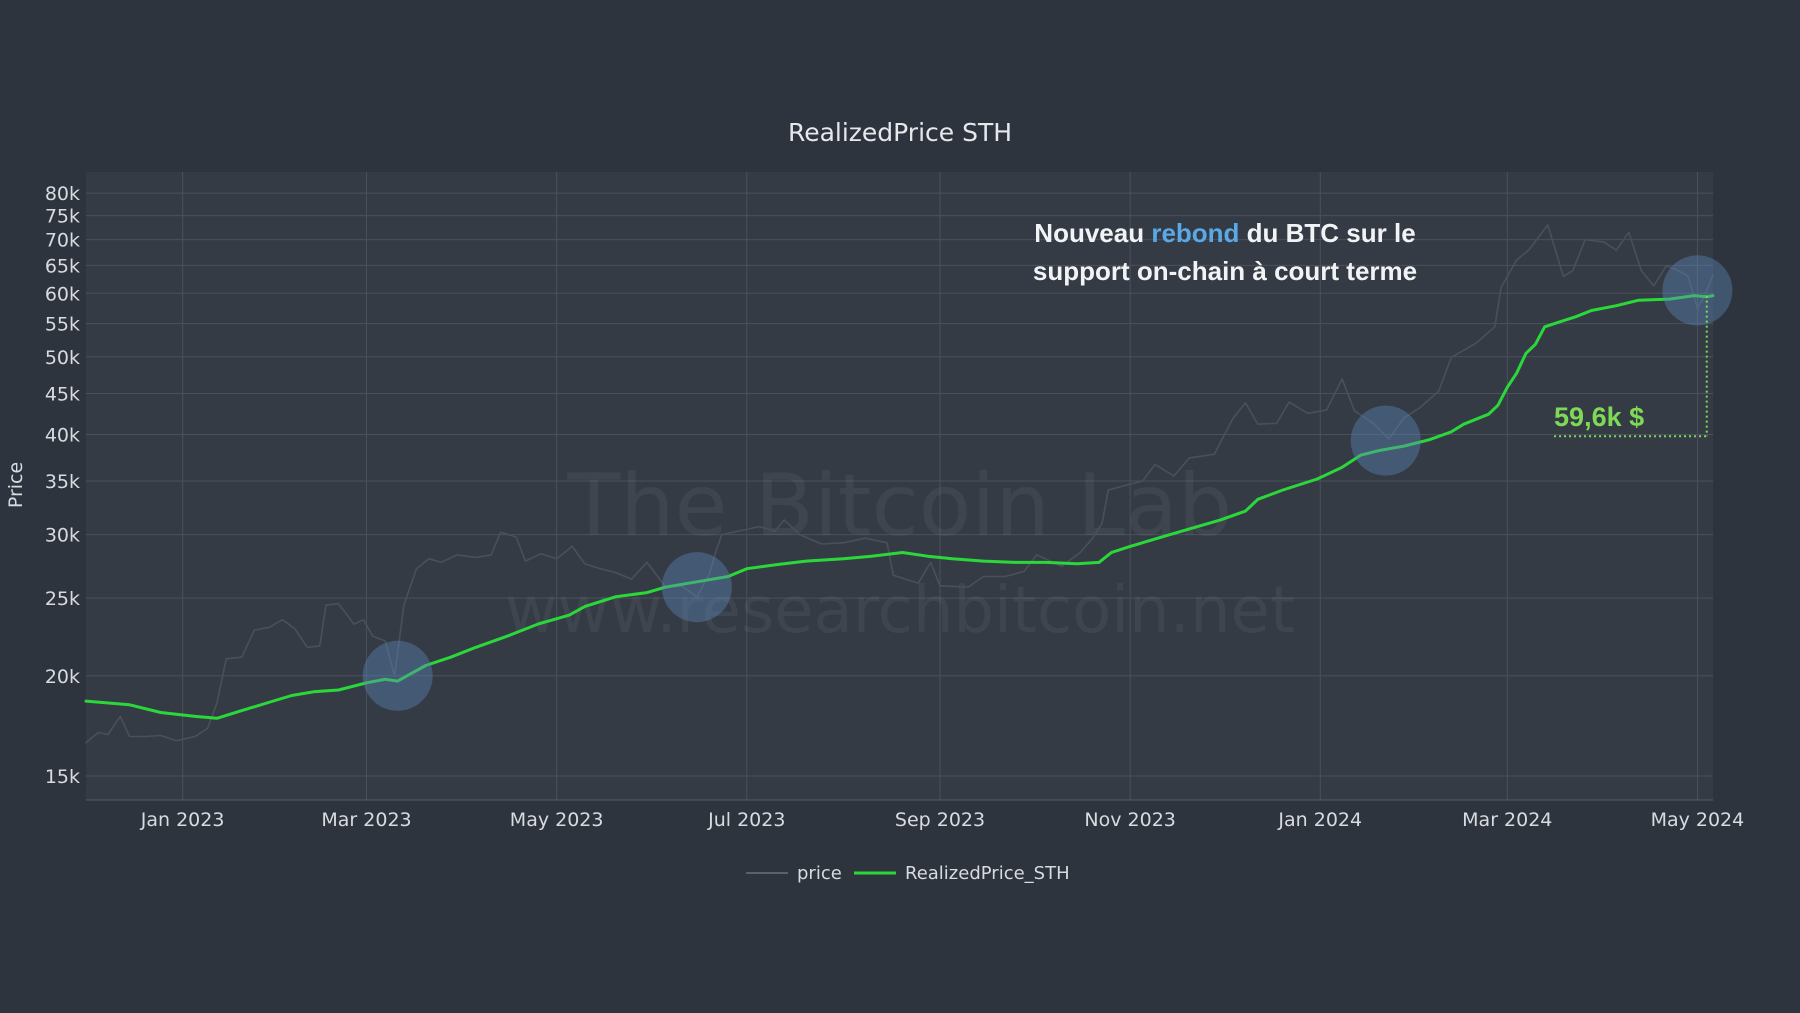 This screenshot has width=1800, height=1013. I want to click on x-tick-label: Jul 2023, so click(746, 820).